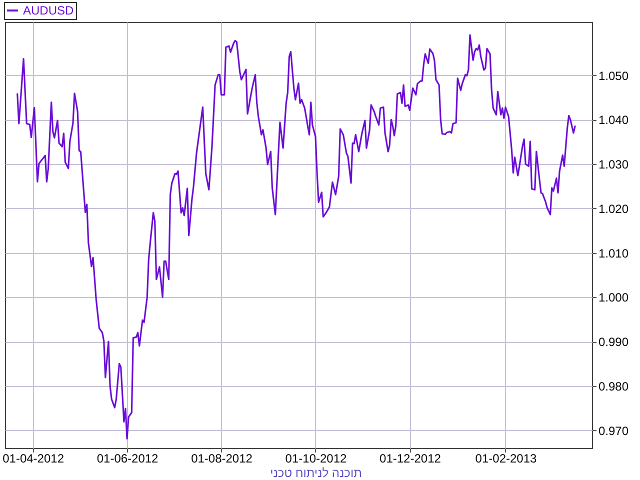  Describe the element at coordinates (613, 165) in the screenshot. I see `y-tick-label: 1.030` at that location.